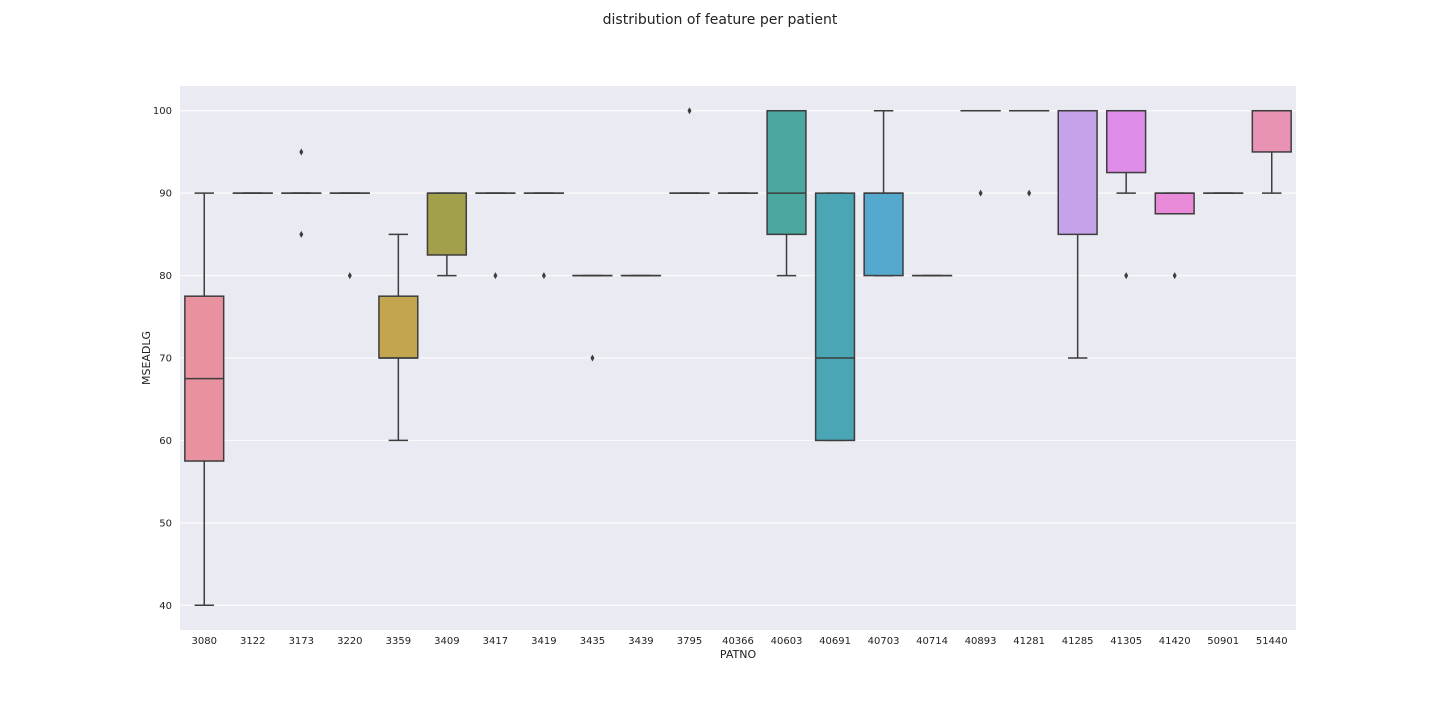 This screenshot has height=720, width=1440. I want to click on y-tick-label: 90, so click(165, 194).